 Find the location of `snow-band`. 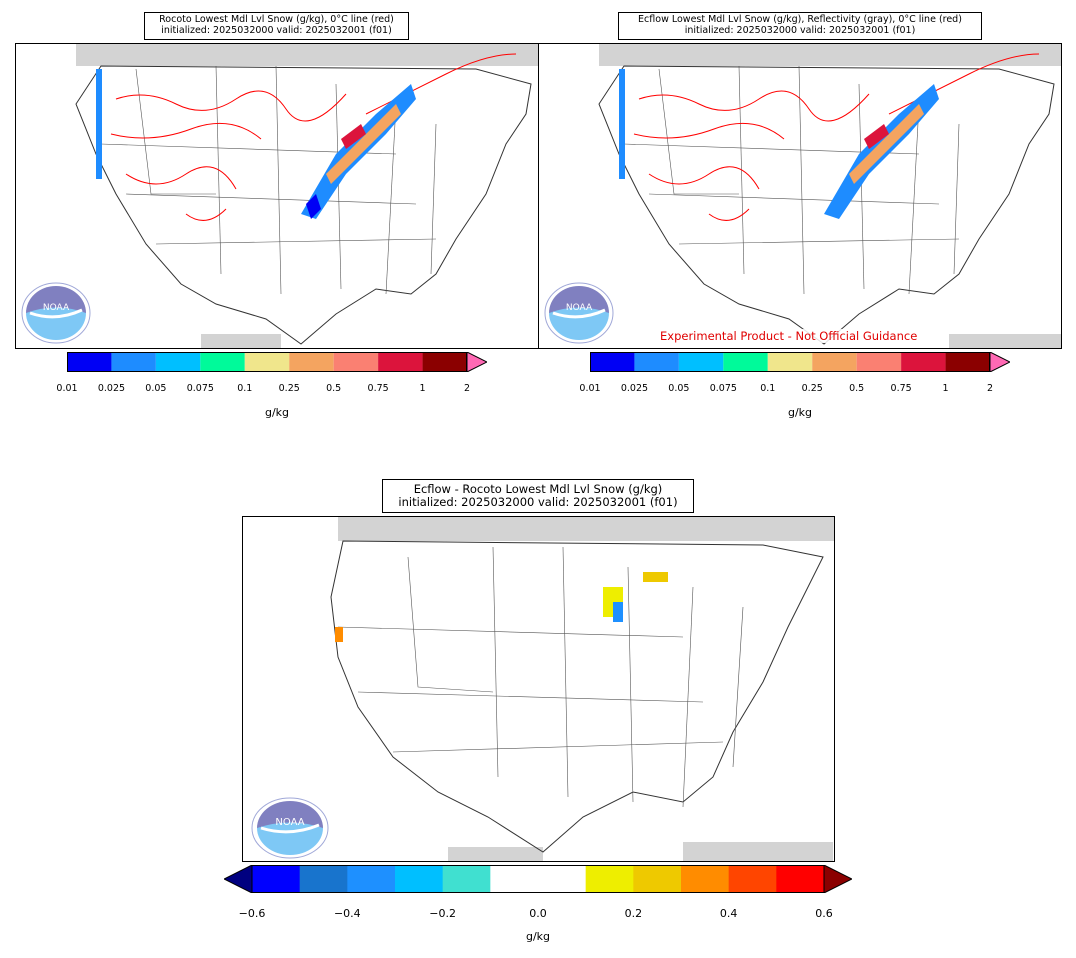

snow-band is located at coordinates (881, 151).